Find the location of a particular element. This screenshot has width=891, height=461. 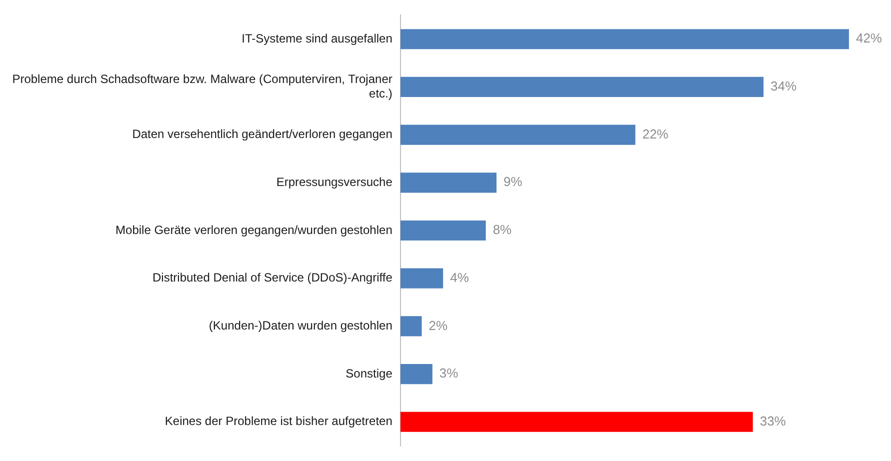

data-label: 33% is located at coordinates (773, 420).